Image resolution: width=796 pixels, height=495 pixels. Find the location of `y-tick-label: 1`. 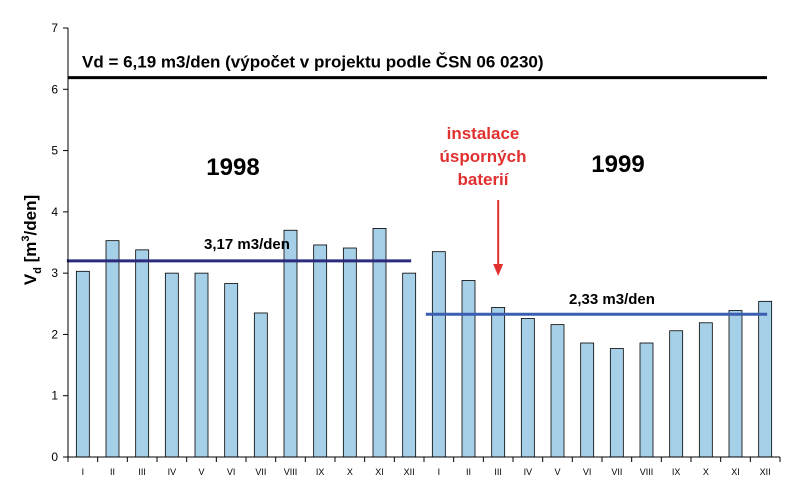

y-tick-label: 1 is located at coordinates (54, 396).